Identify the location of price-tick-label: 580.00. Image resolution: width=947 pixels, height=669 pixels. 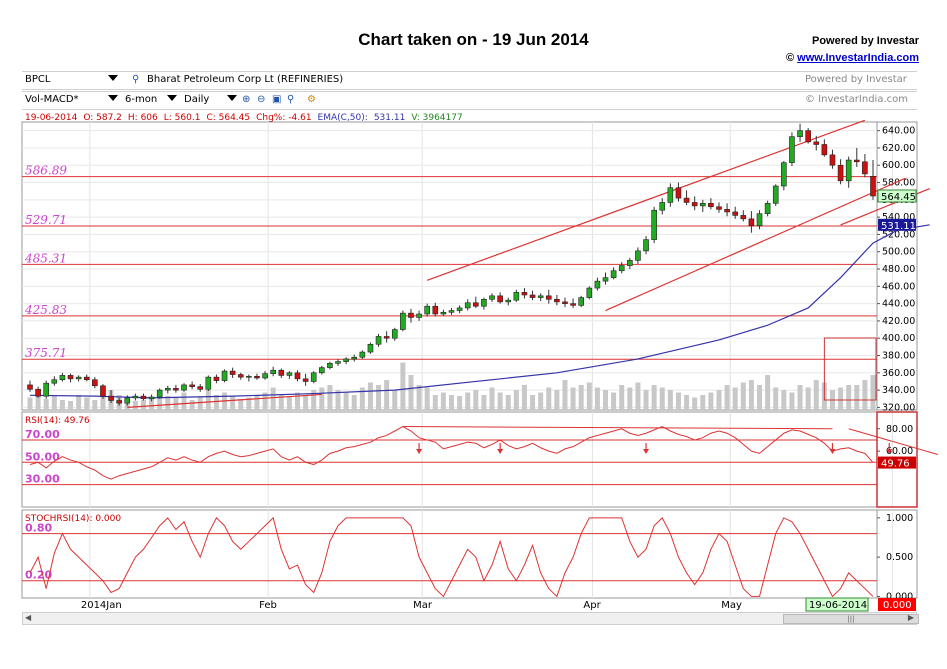
(898, 183).